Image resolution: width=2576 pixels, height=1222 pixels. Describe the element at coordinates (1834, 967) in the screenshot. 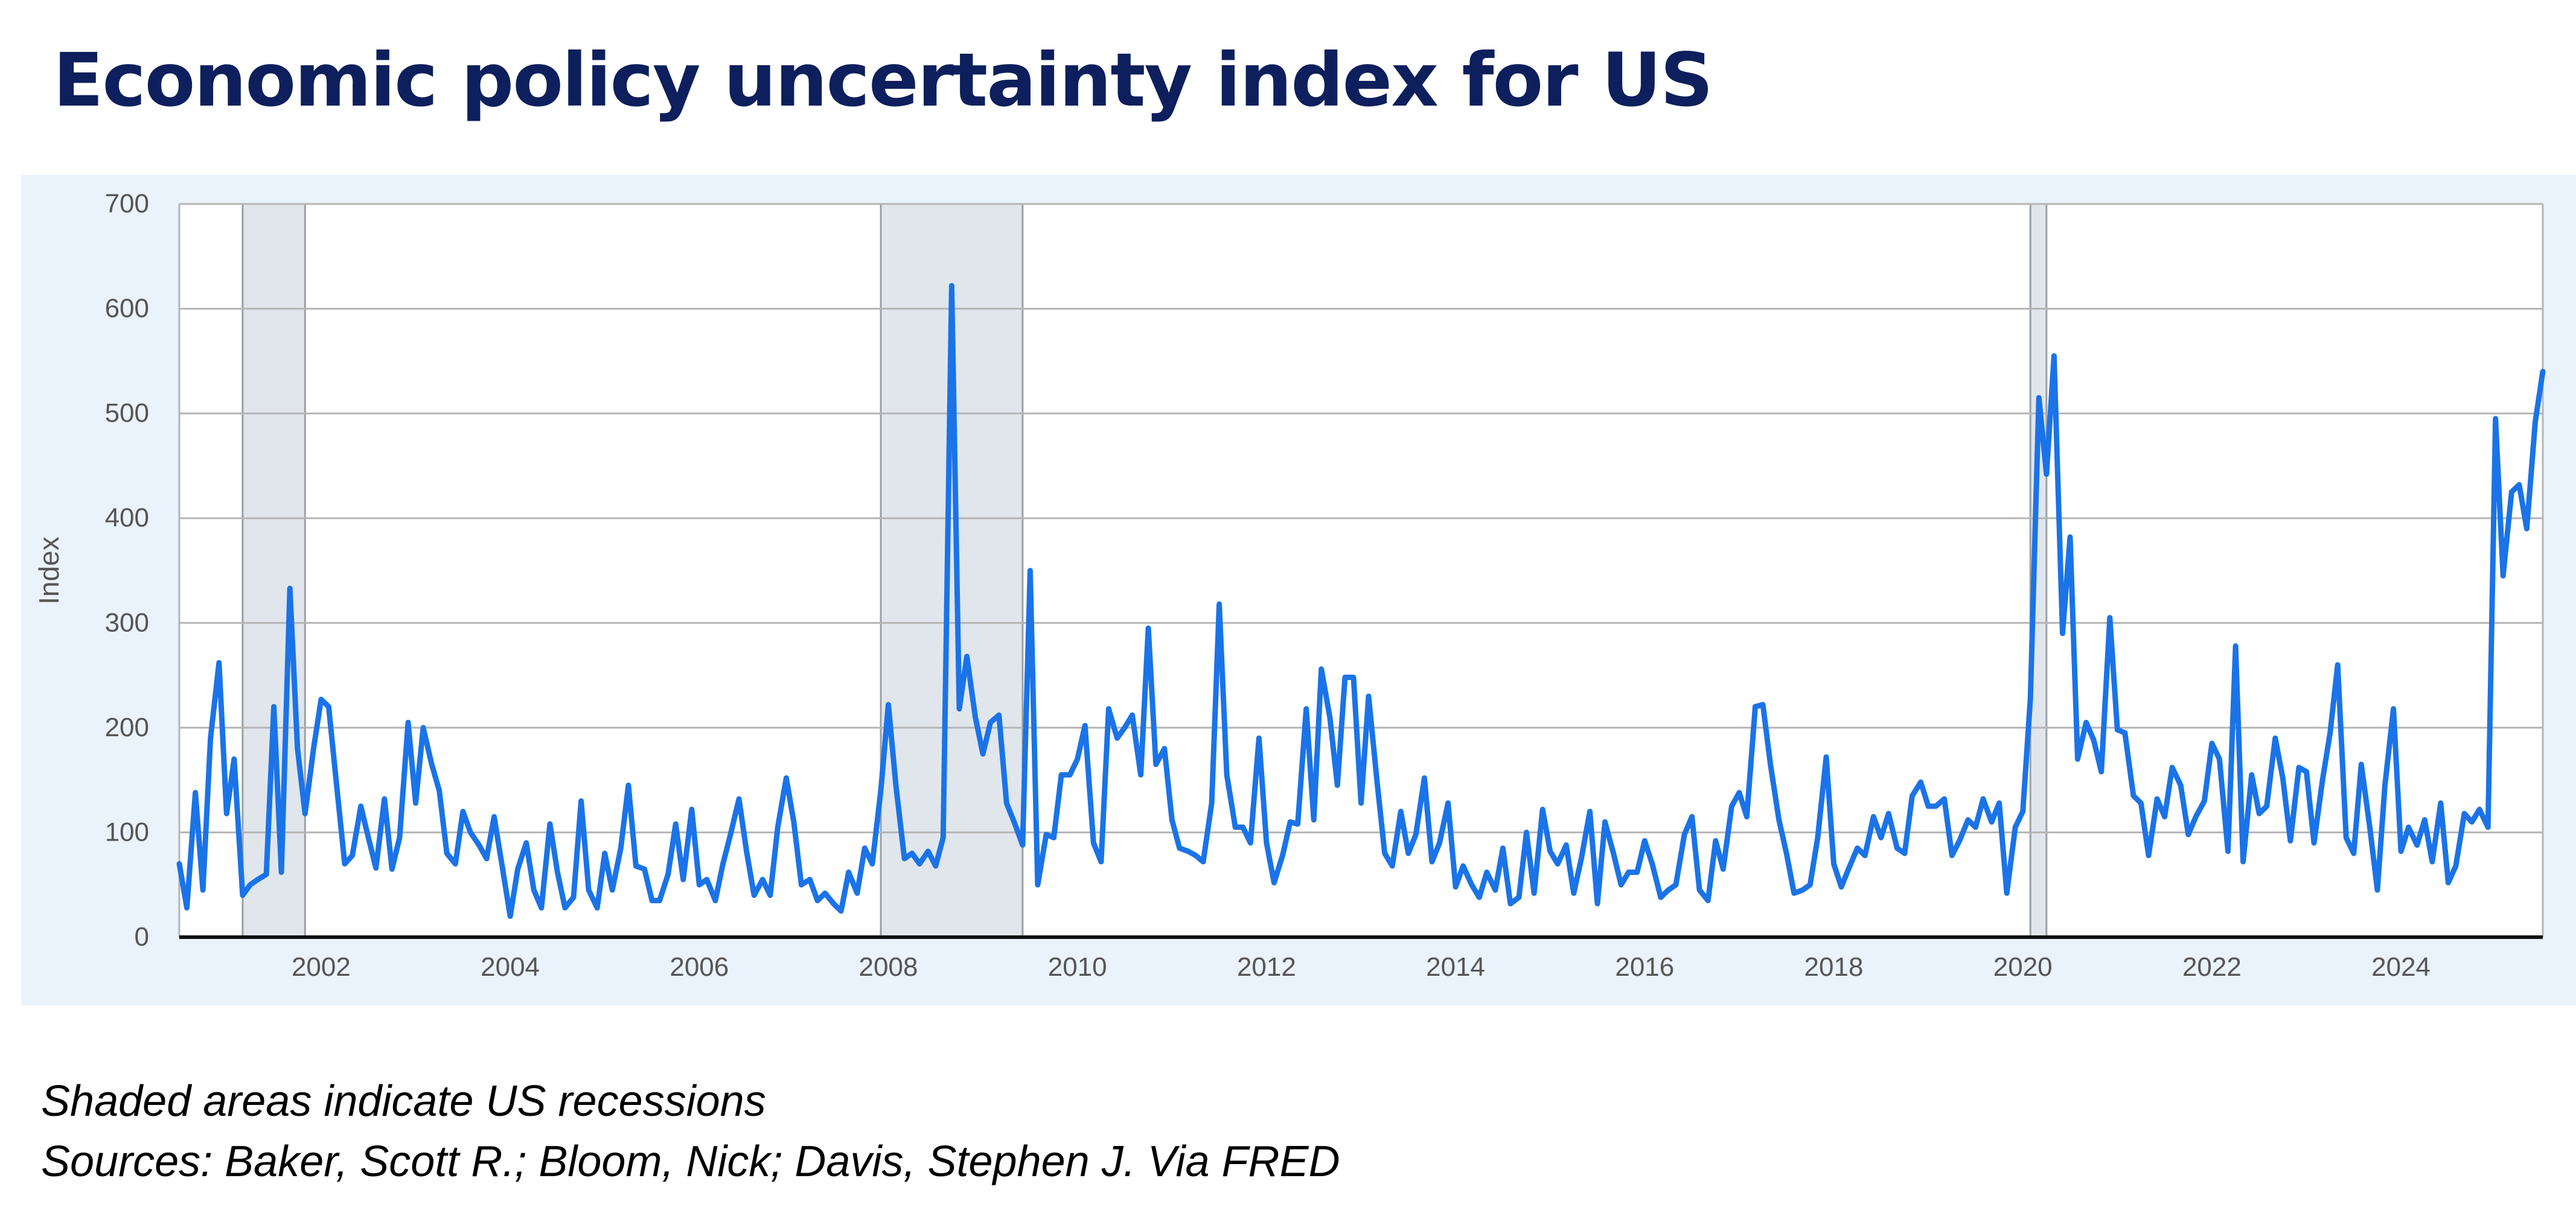

I see `x-tick-label: 2018` at that location.